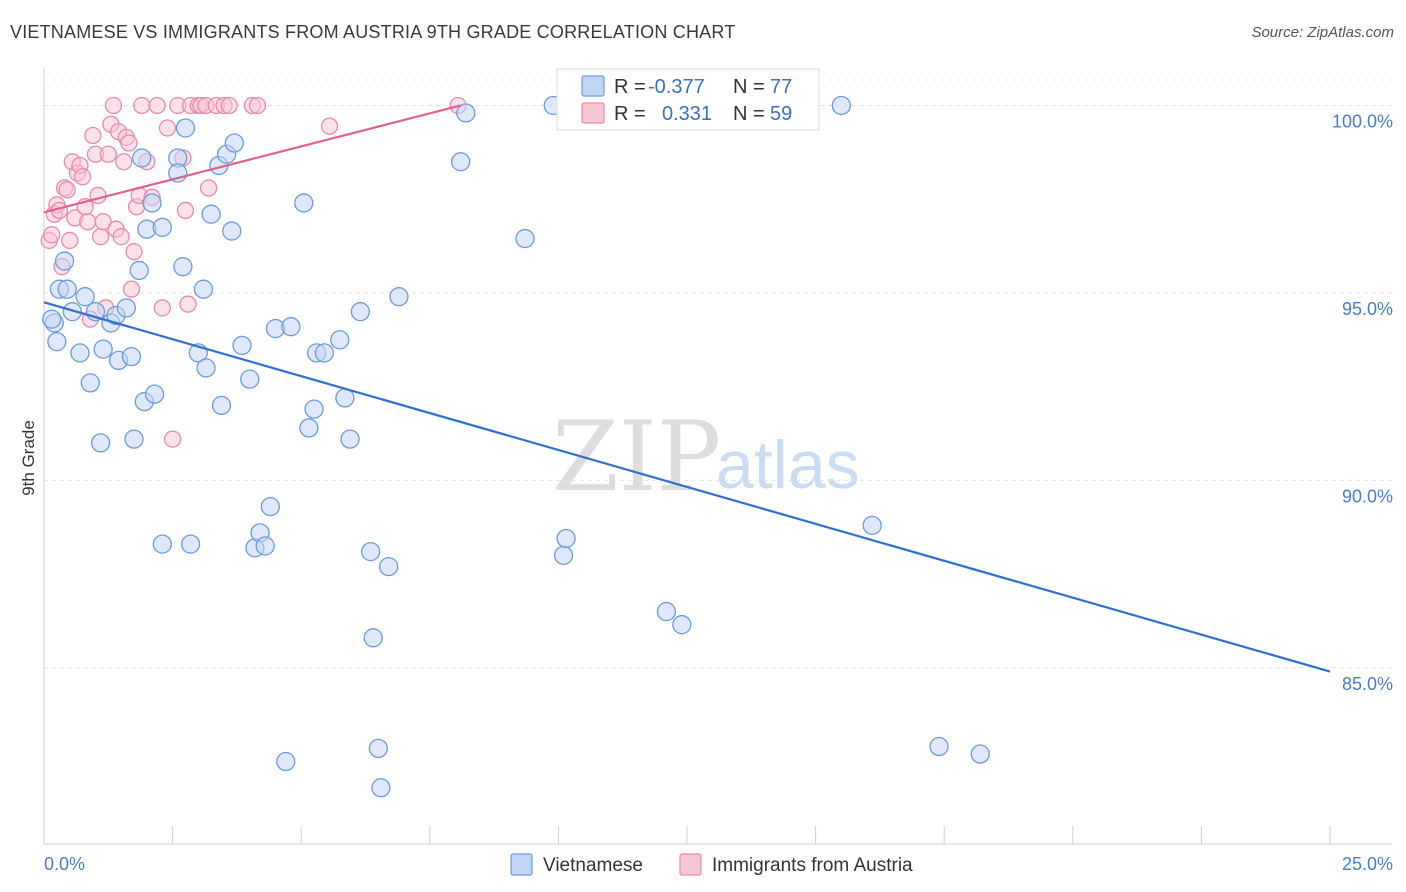 This screenshot has height=892, width=1406. What do you see at coordinates (688, 99) in the screenshot?
I see `correlation-legend: R = -0.377 N = 77 R = 0.331 N = 59` at bounding box center [688, 99].